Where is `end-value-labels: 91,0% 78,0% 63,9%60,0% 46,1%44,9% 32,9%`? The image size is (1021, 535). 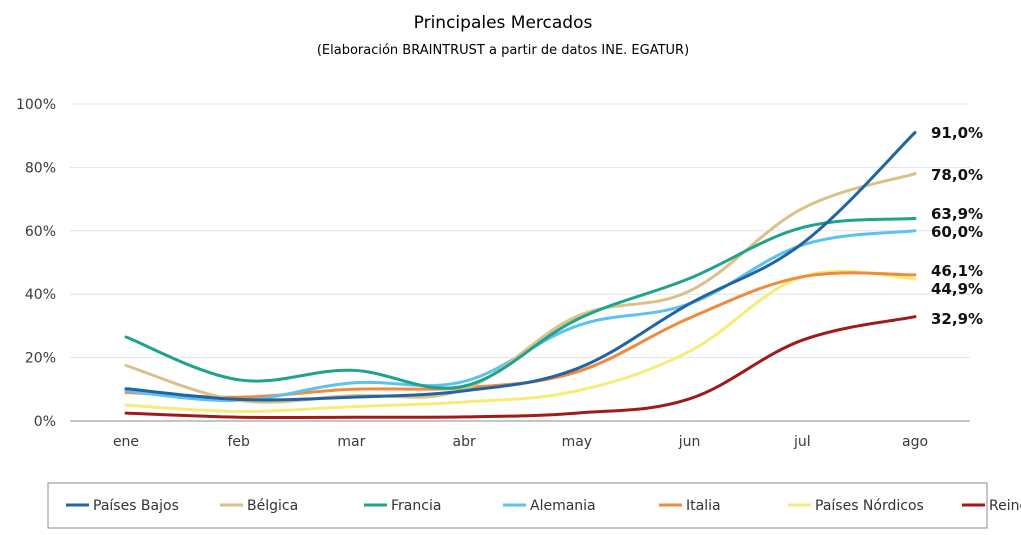
end-value-labels: 91,0% 78,0% 63,9%60,0% 46,1%44,9% 32,9% is located at coordinates (957, 226).